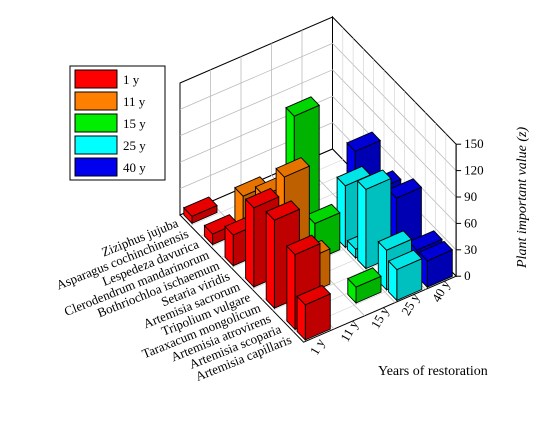 This screenshot has width=550, height=423. What do you see at coordinates (433, 371) in the screenshot?
I see `x-axis-title: Years of restoration` at bounding box center [433, 371].